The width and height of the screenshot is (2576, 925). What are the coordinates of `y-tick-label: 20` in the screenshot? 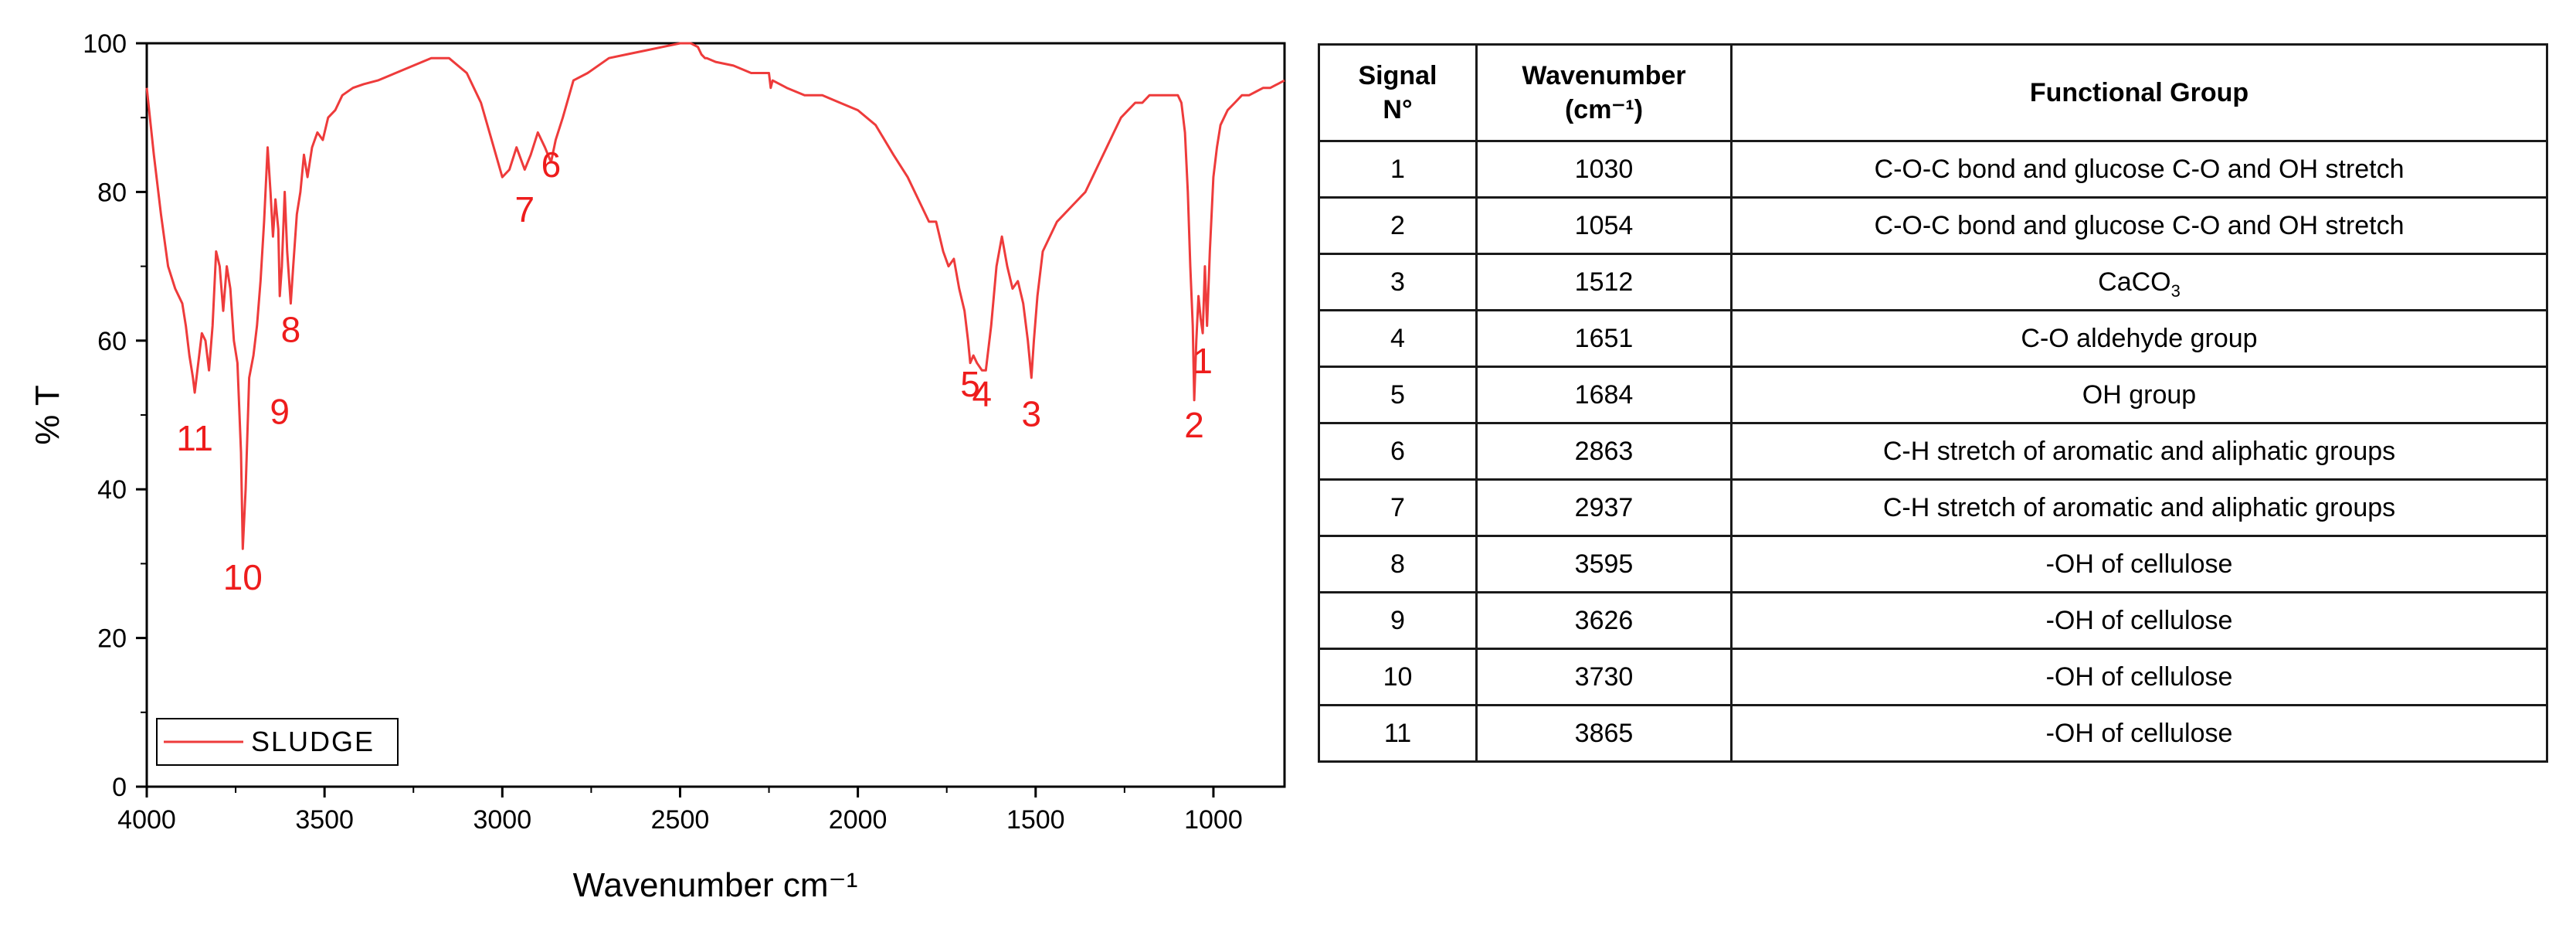 It's located at (112, 639).